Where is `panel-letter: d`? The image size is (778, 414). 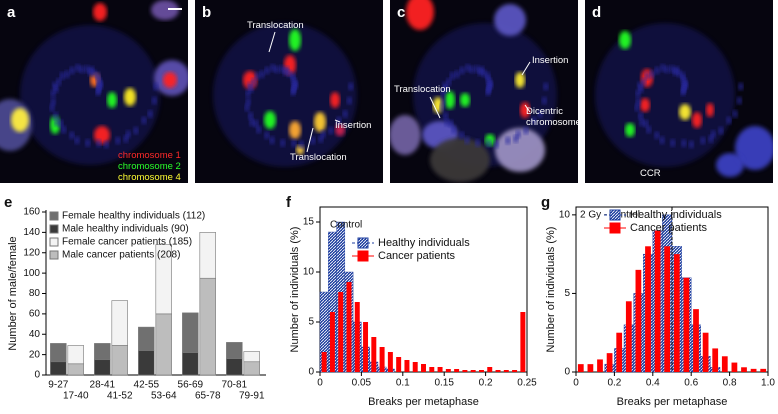
panel-letter: d is located at coordinates (597, 12).